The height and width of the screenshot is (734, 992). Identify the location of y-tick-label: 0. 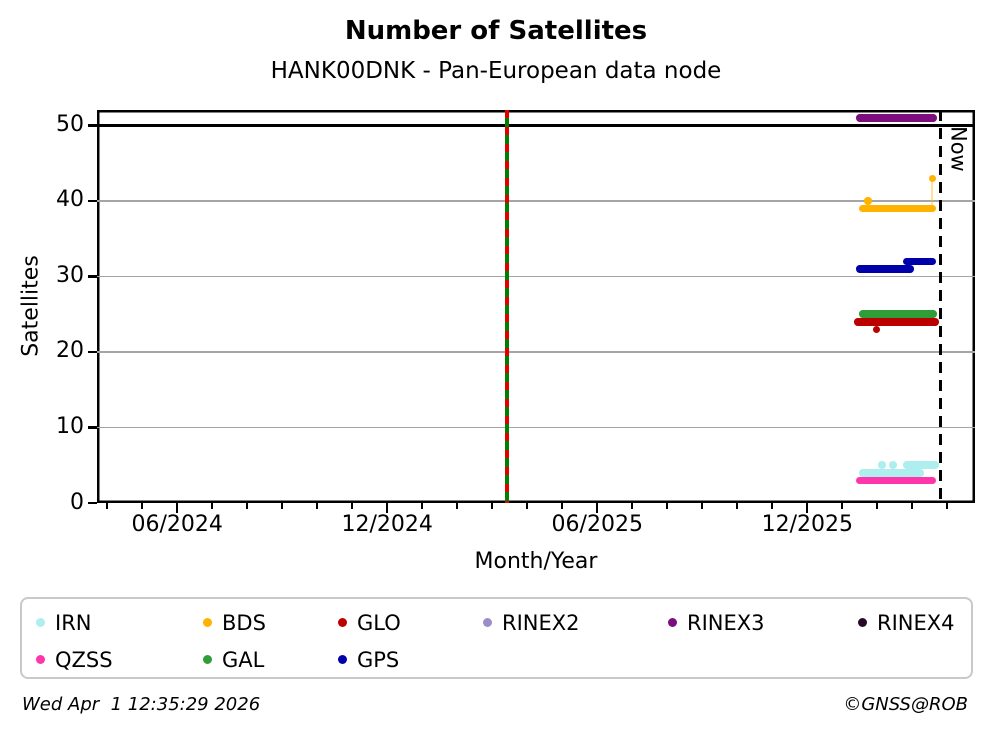
(77, 502).